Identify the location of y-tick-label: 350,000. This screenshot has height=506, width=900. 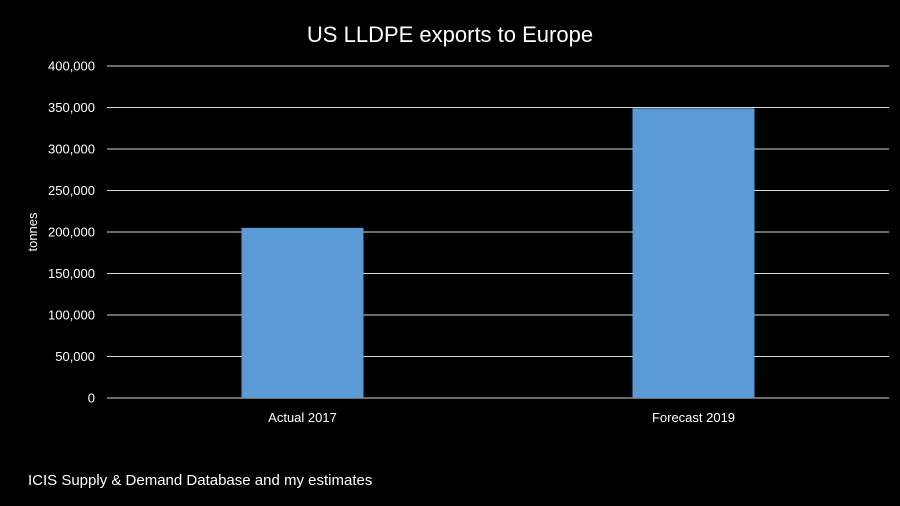
(71, 107).